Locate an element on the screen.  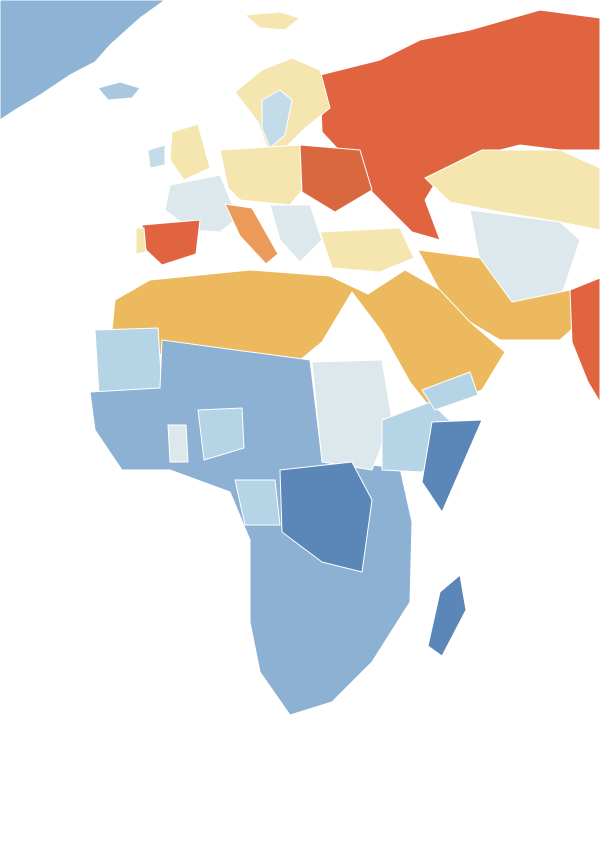
uk is located at coordinates (190, 152).